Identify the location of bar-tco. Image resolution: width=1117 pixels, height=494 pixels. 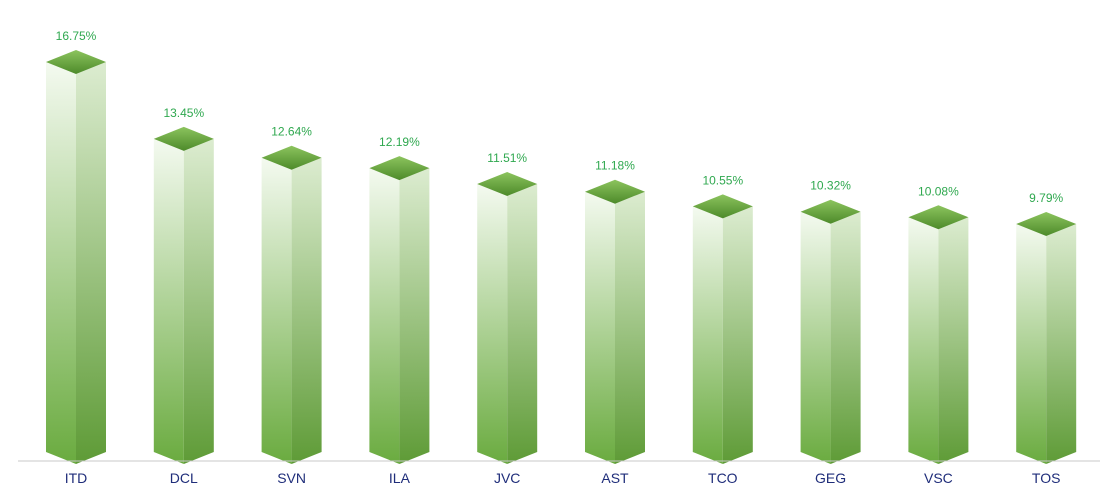
(722, 329).